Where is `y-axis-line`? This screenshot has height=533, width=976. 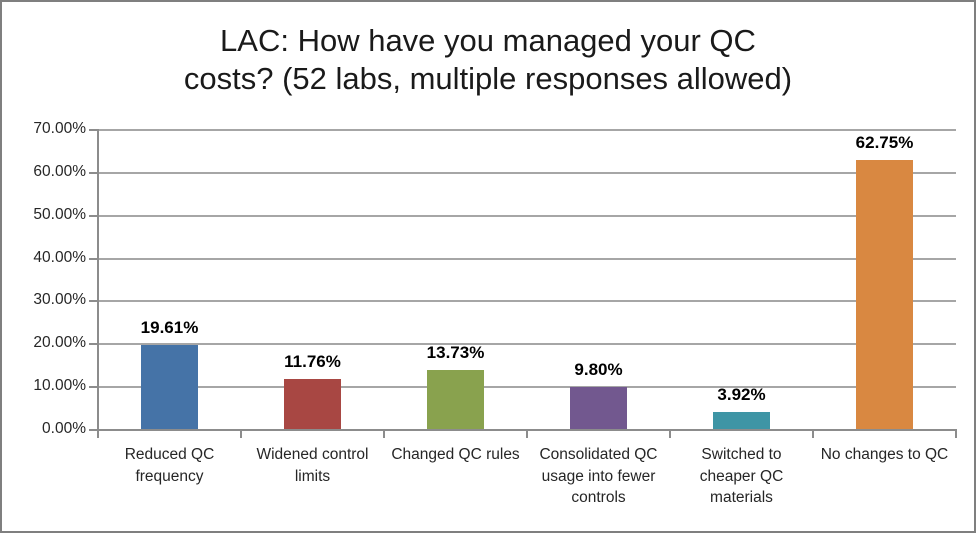
y-axis-line is located at coordinates (98, 283).